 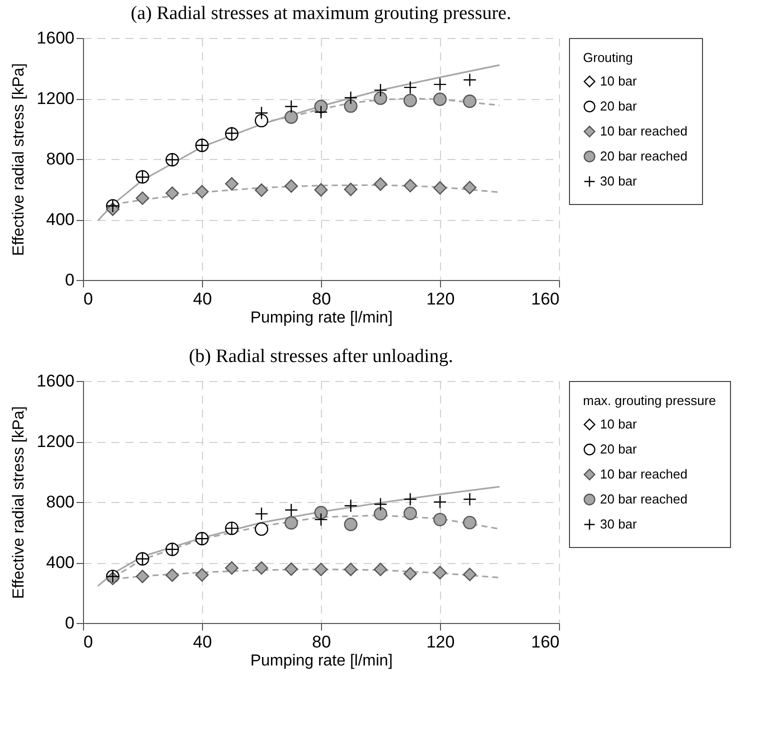 What do you see at coordinates (608, 57) in the screenshot?
I see `legend-title: Grouting` at bounding box center [608, 57].